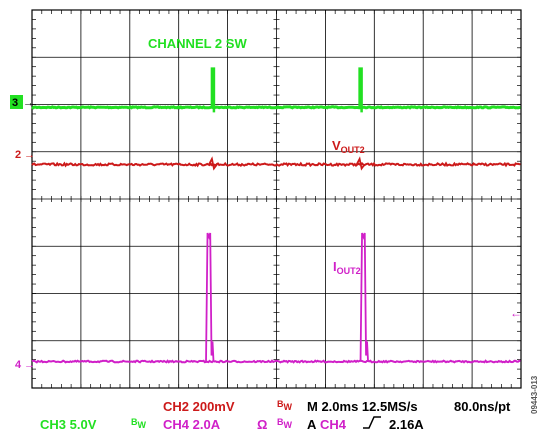  Describe the element at coordinates (288, 407) in the screenshot. I see `bw1-sub: W` at that location.